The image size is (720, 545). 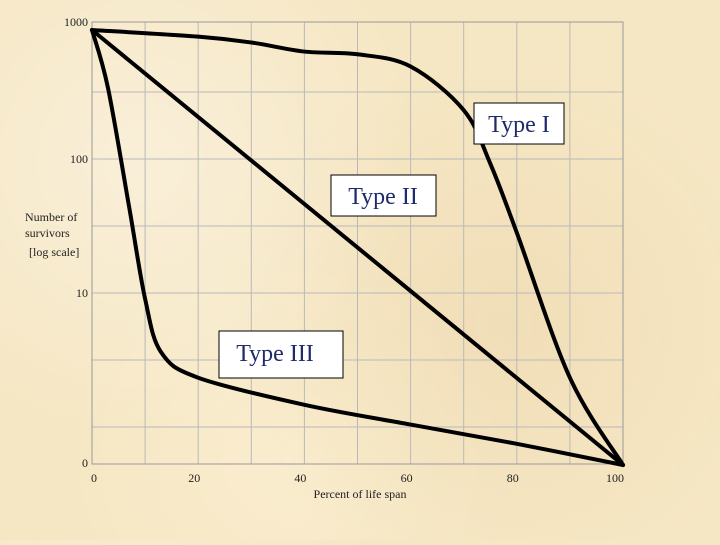 I want to click on y-axis-label-line3: [log scale], so click(x=54, y=252).